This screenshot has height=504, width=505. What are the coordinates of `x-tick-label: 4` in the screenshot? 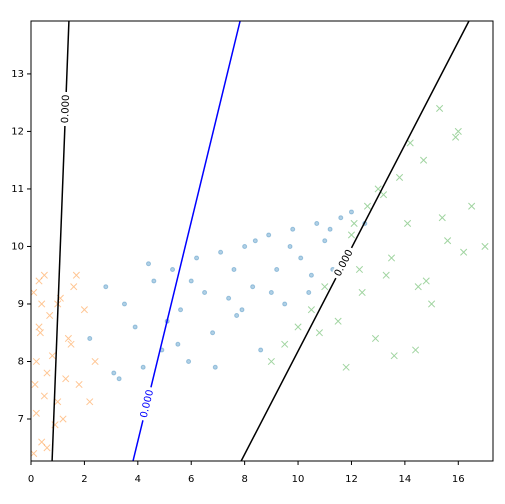 It's located at (138, 479).